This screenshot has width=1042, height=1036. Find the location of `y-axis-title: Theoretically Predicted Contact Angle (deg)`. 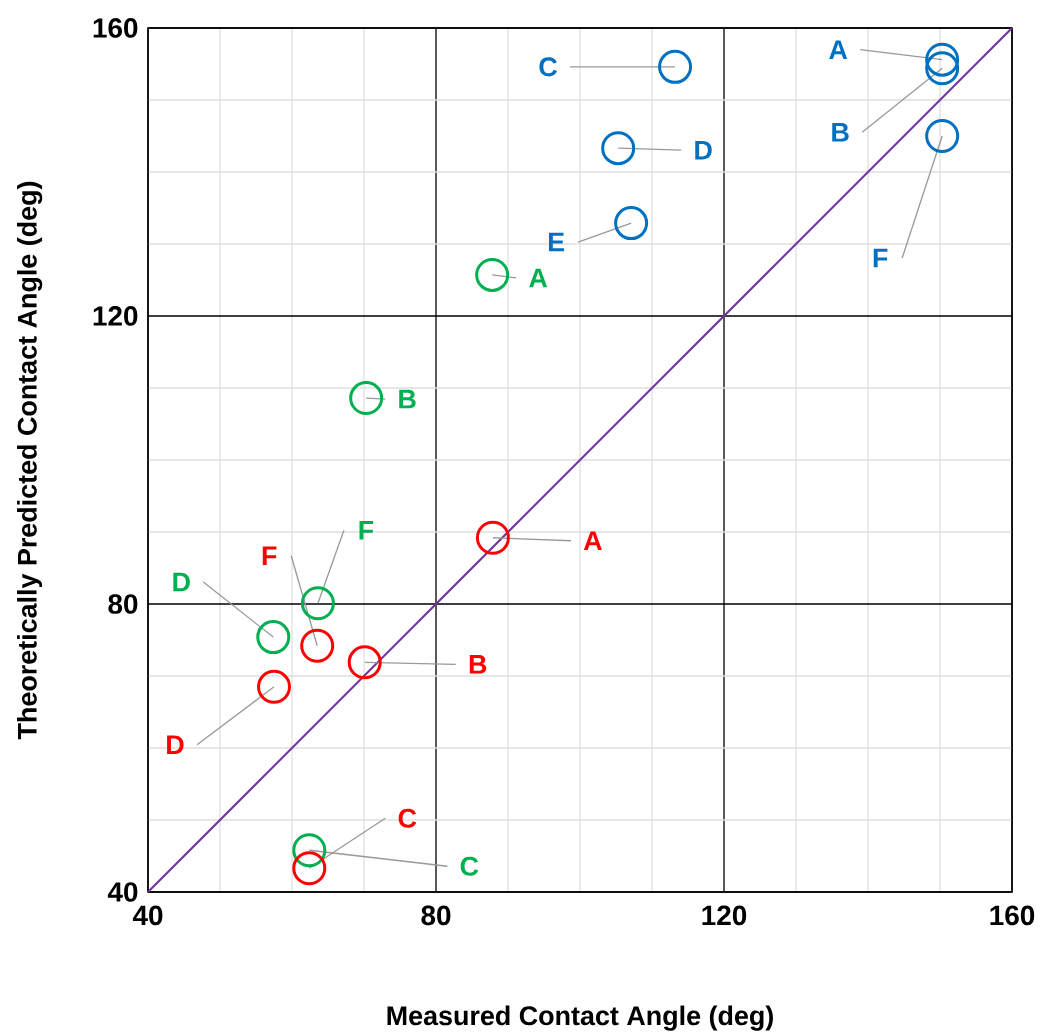

y-axis-title: Theoretically Predicted Contact Angle (deg) is located at coordinates (30, 460).